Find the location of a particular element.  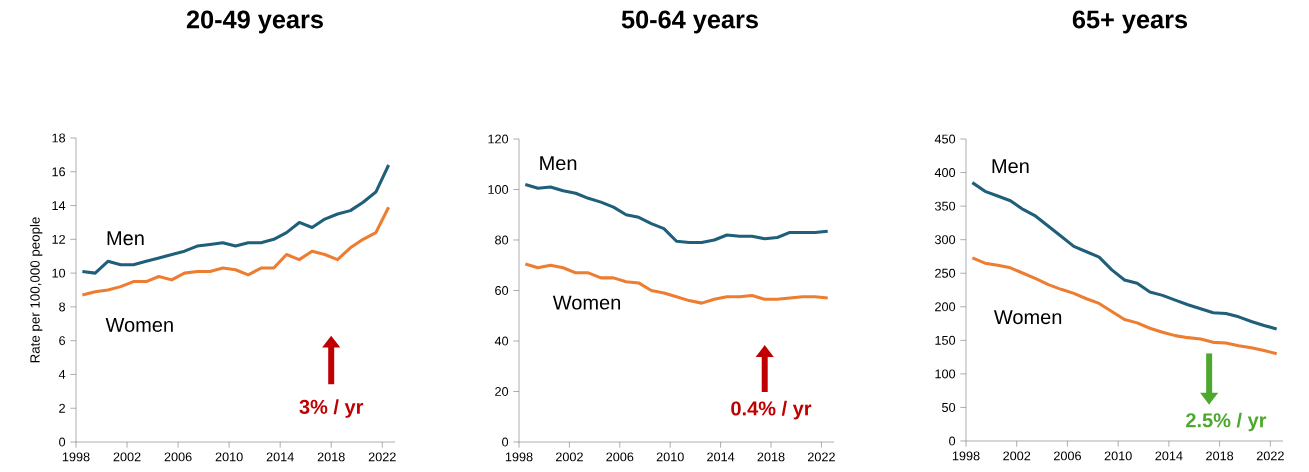

y-tick-label: 6 is located at coordinates (62, 341).